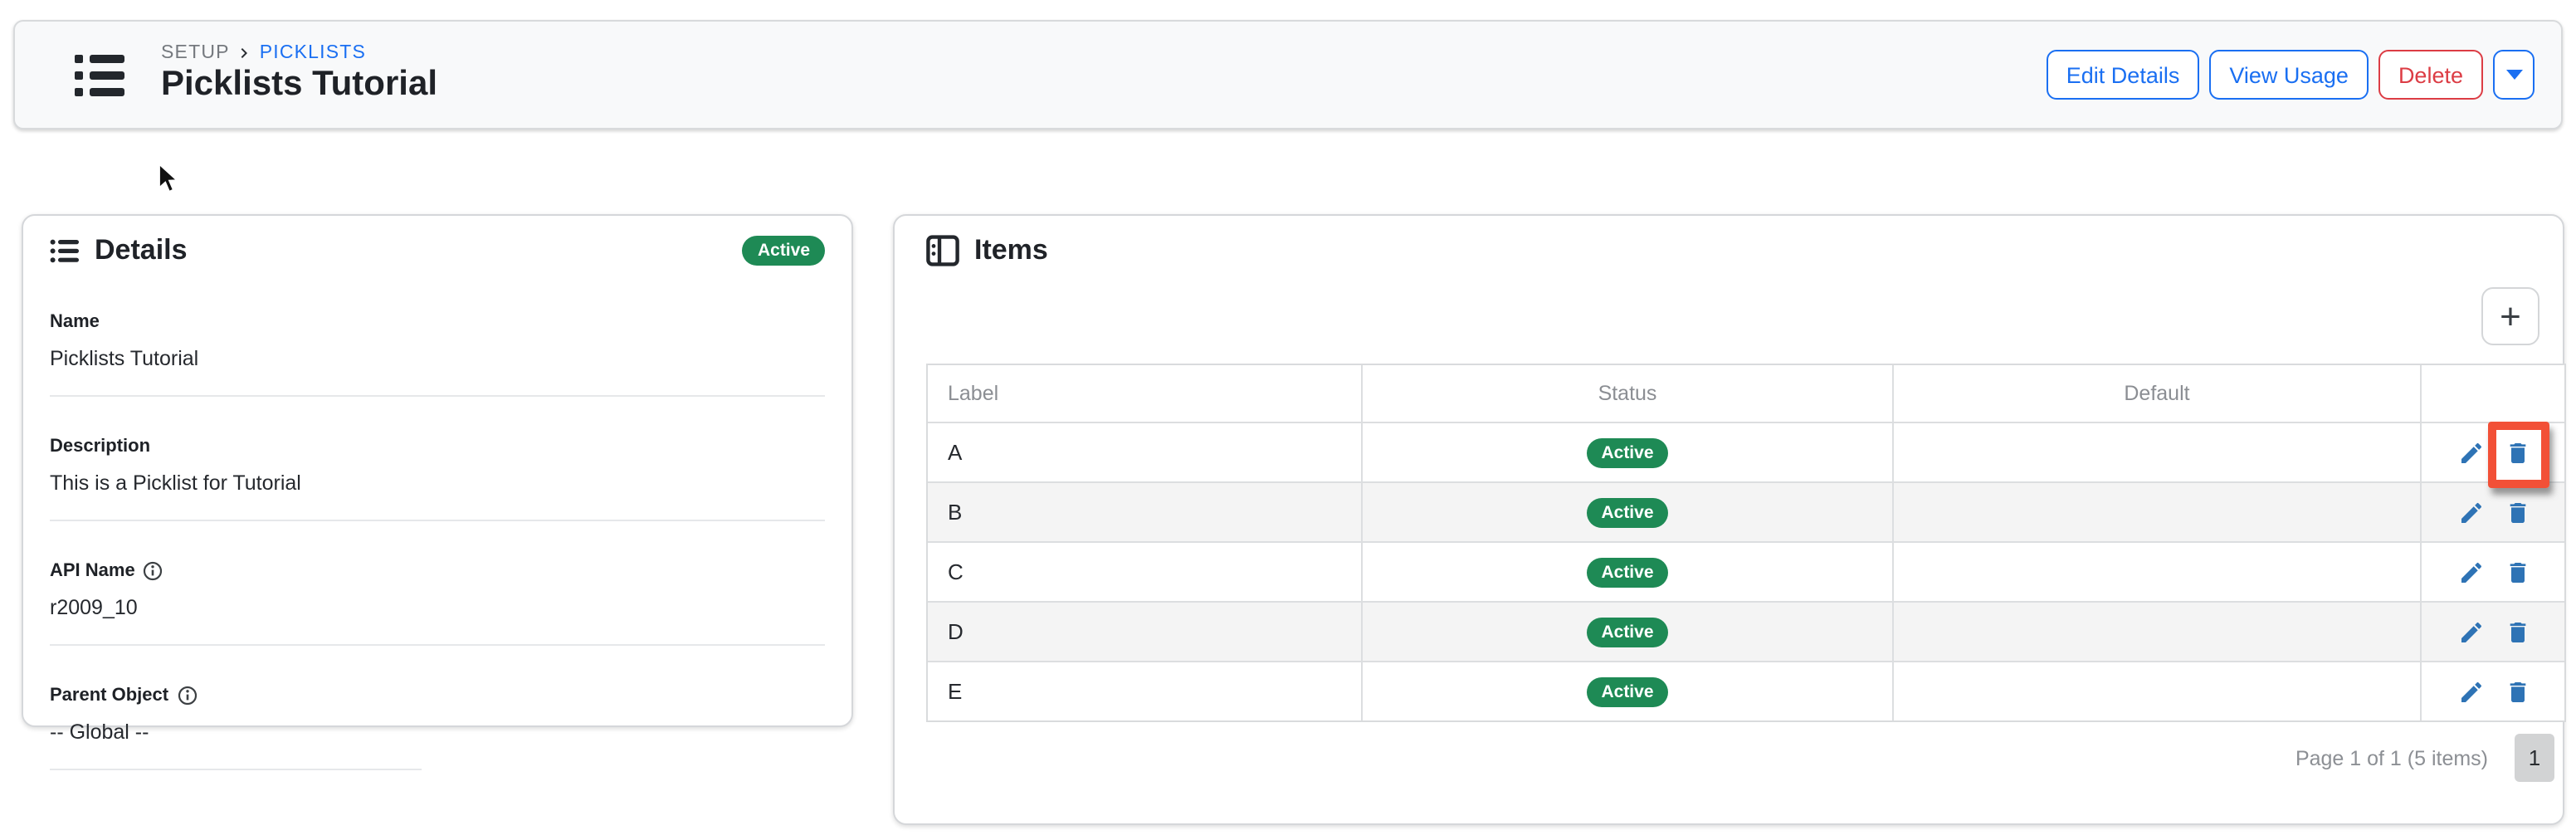 This screenshot has height=840, width=2576. Describe the element at coordinates (1746, 454) in the screenshot. I see `table-row-a: A Active` at that location.